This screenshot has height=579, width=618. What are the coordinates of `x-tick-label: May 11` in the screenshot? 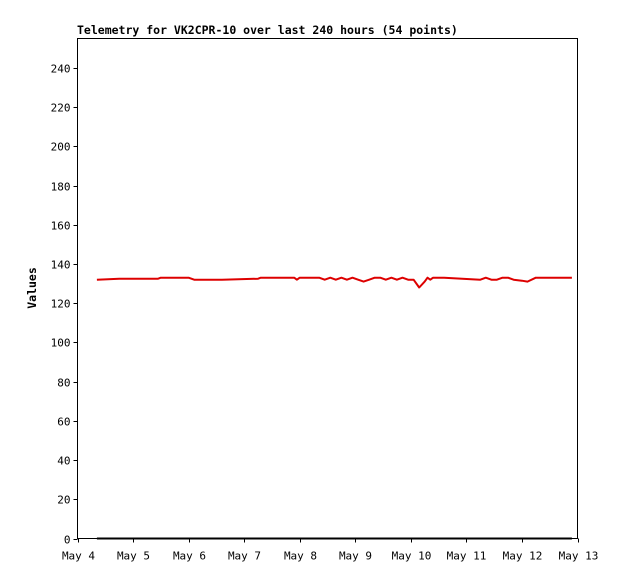 It's located at (467, 556).